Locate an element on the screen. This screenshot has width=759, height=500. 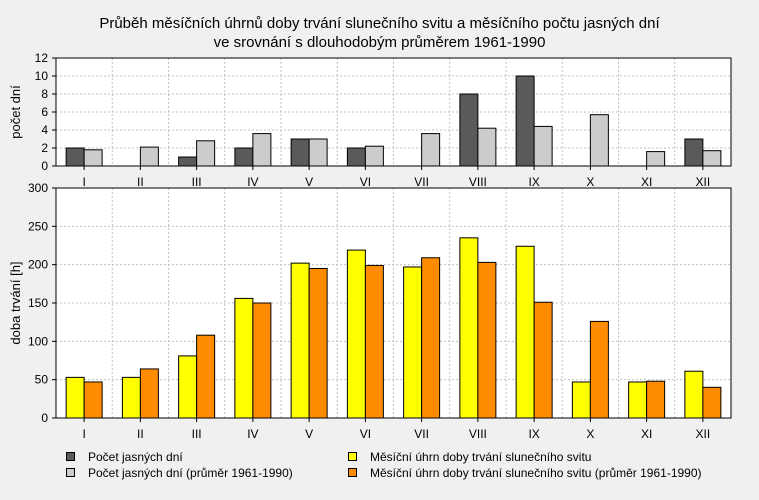
panel-2-bar-s2-I is located at coordinates (93, 400).